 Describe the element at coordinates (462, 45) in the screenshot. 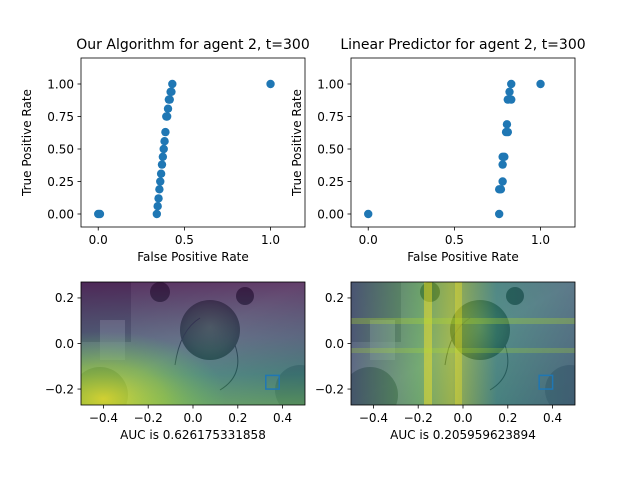

I see `chart-title: Linear Predictor for agent 2, t=300` at that location.